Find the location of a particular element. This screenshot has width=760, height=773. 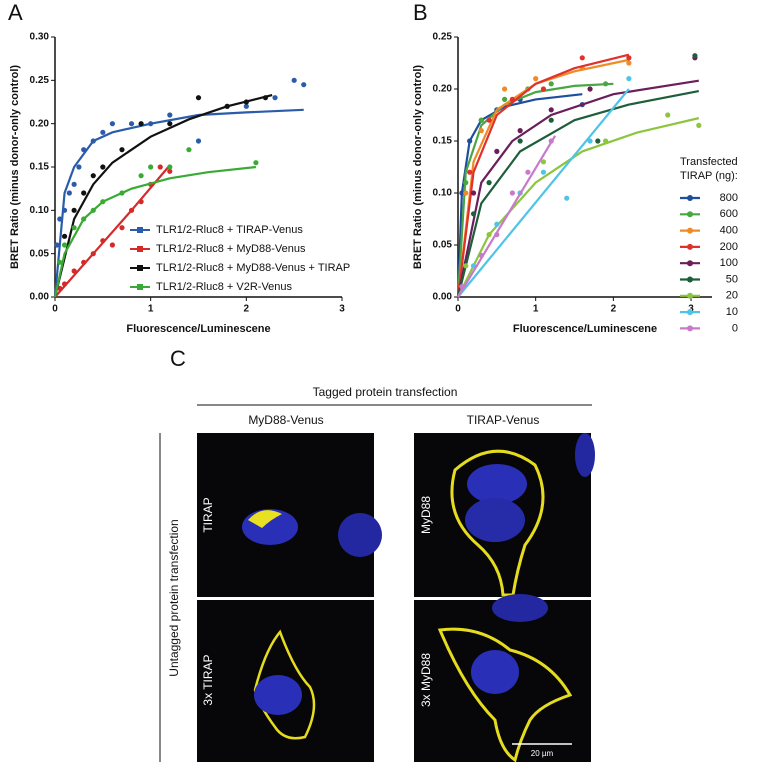

x-tick-label: 3 is located at coordinates (342, 309).